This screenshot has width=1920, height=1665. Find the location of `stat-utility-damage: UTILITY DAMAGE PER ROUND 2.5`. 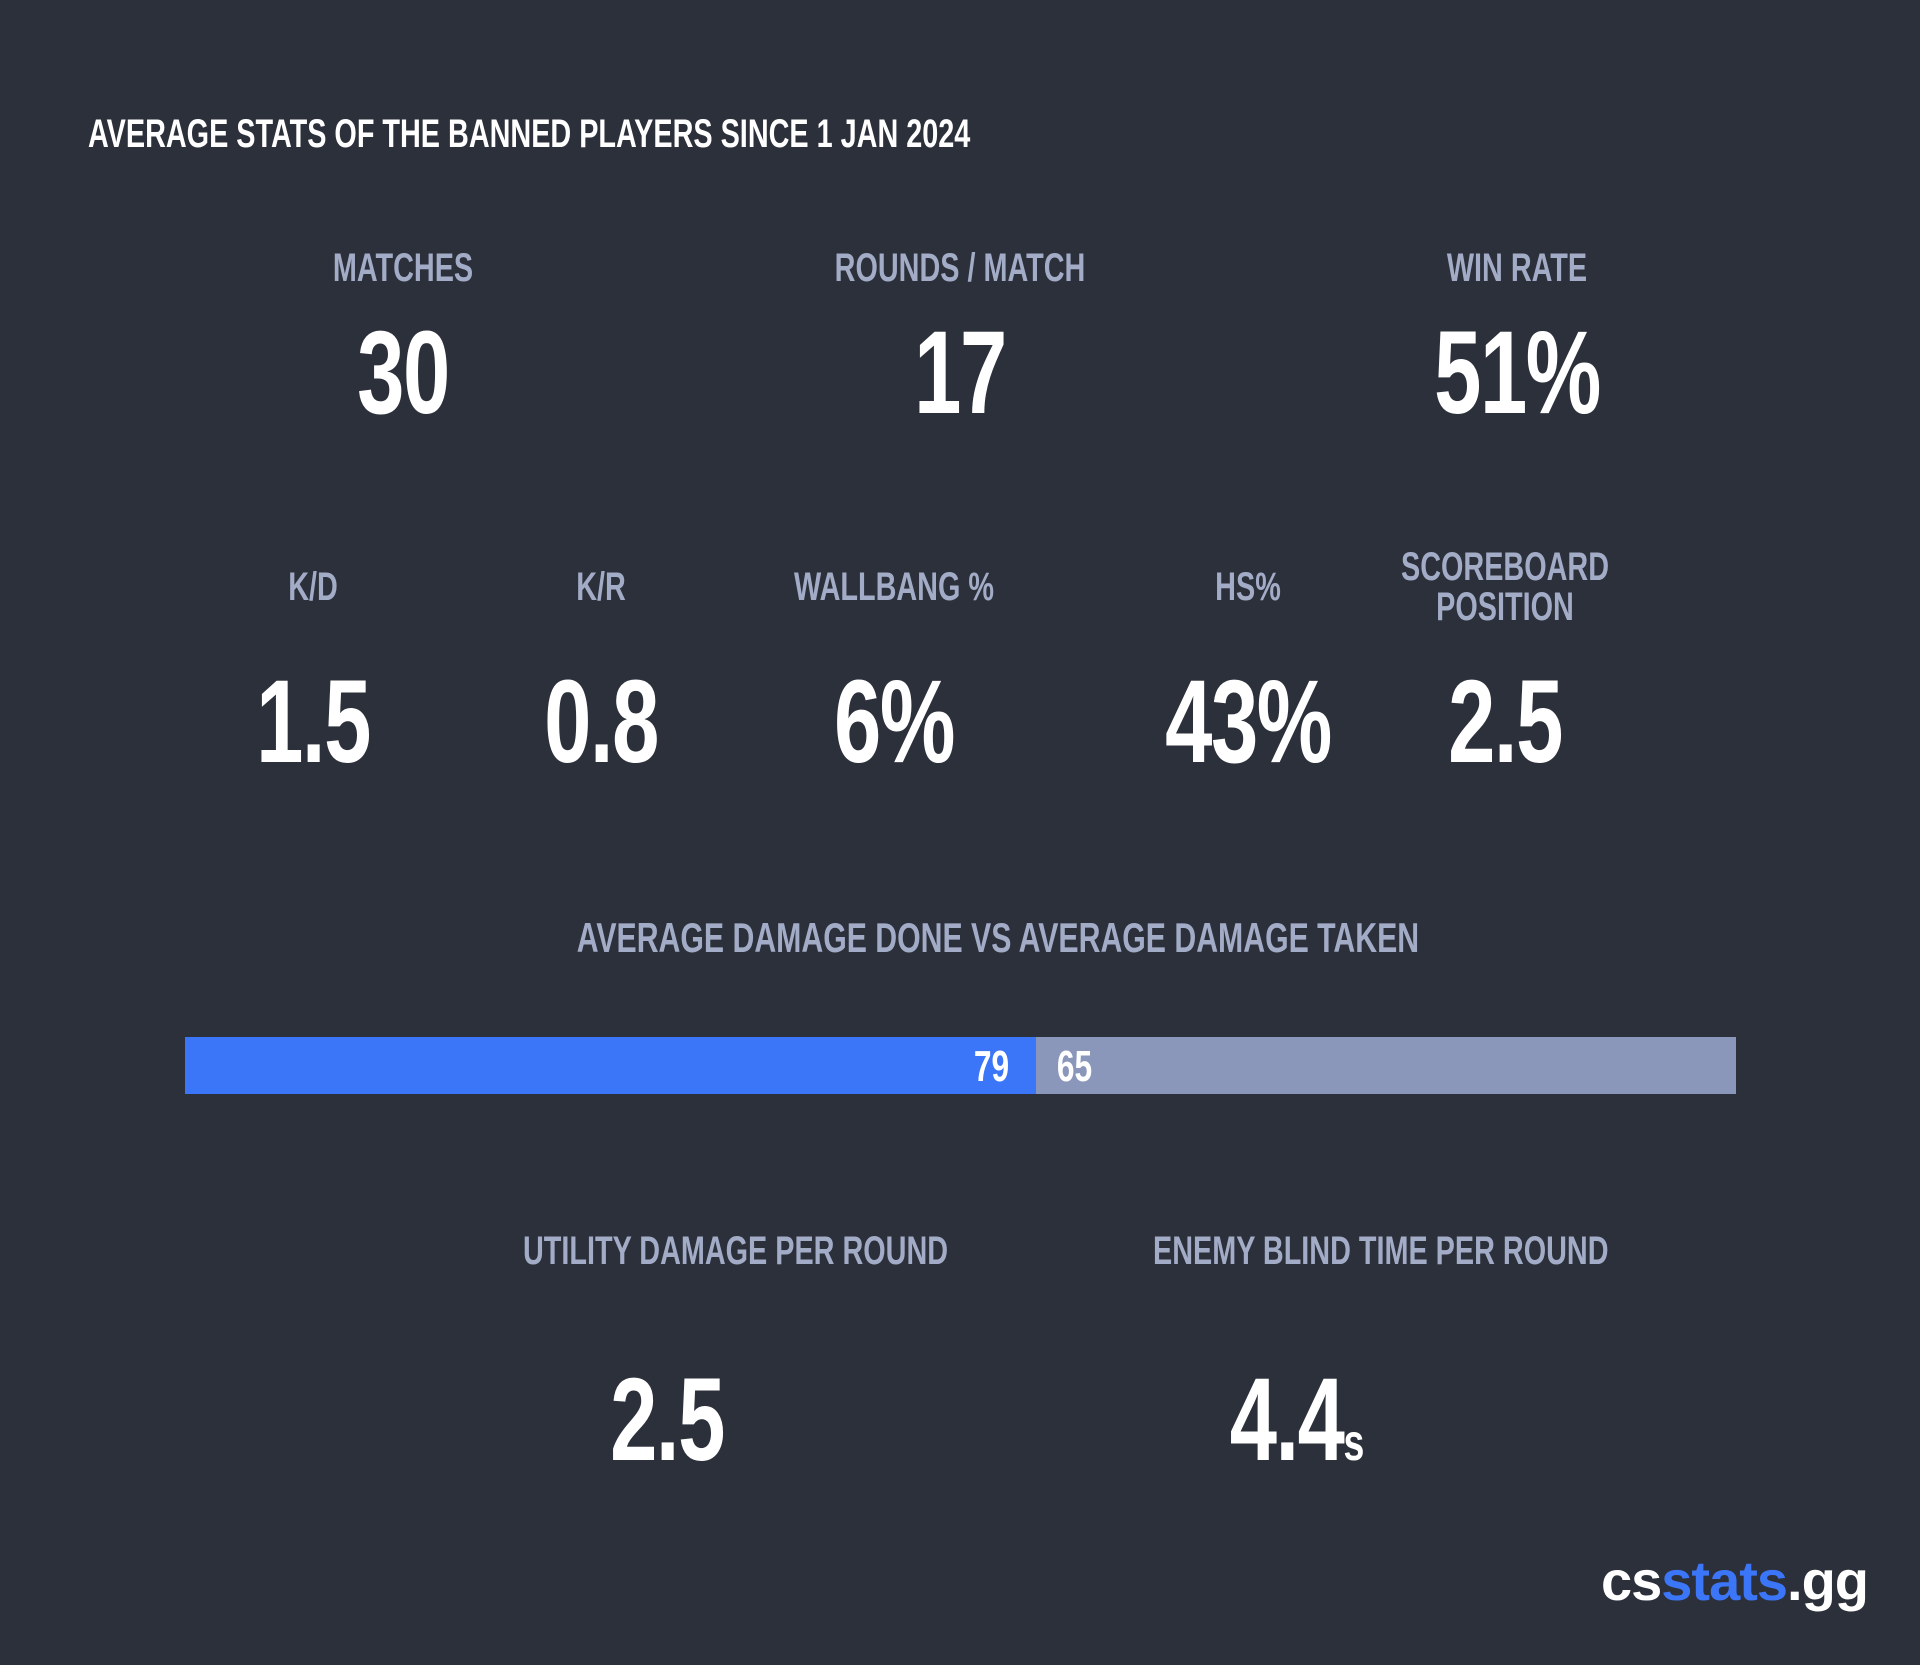

stat-utility-damage: UTILITY DAMAGE PER ROUND 2.5 is located at coordinates (708, 1357).